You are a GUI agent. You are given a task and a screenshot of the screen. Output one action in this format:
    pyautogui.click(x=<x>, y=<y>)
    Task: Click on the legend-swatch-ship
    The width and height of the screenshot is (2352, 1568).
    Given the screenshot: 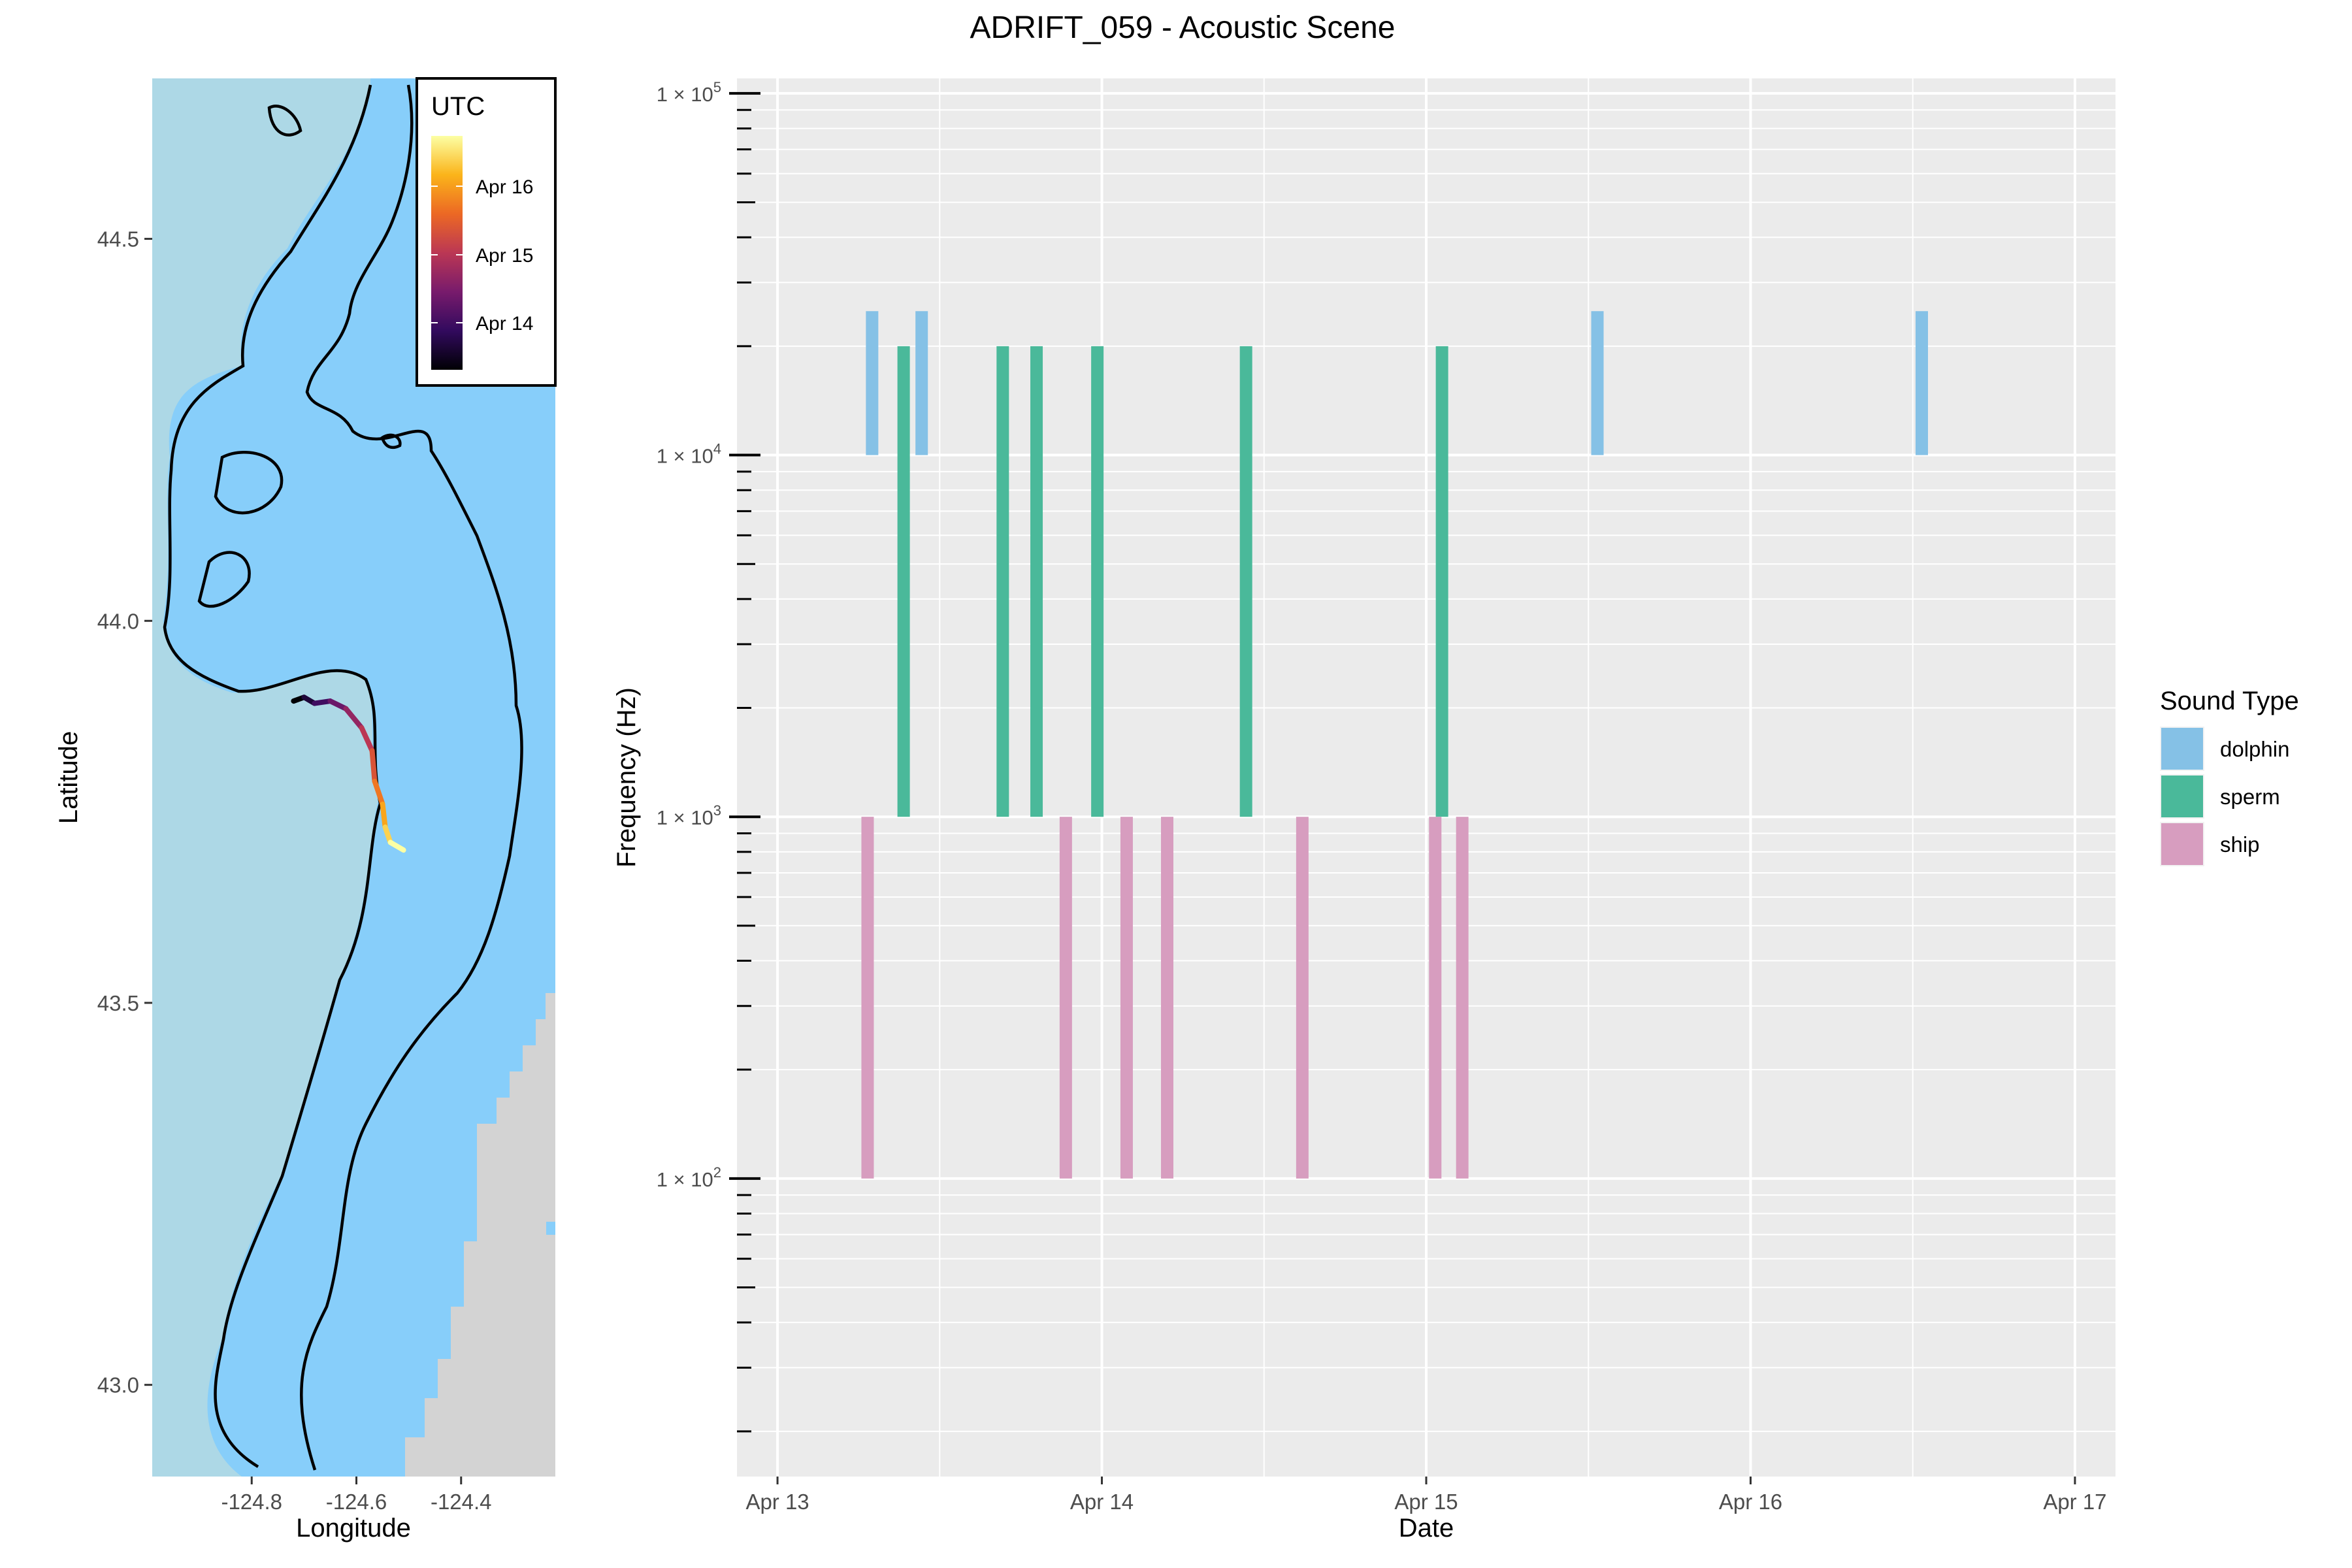 What is the action you would take?
    pyautogui.click(x=2182, y=844)
    